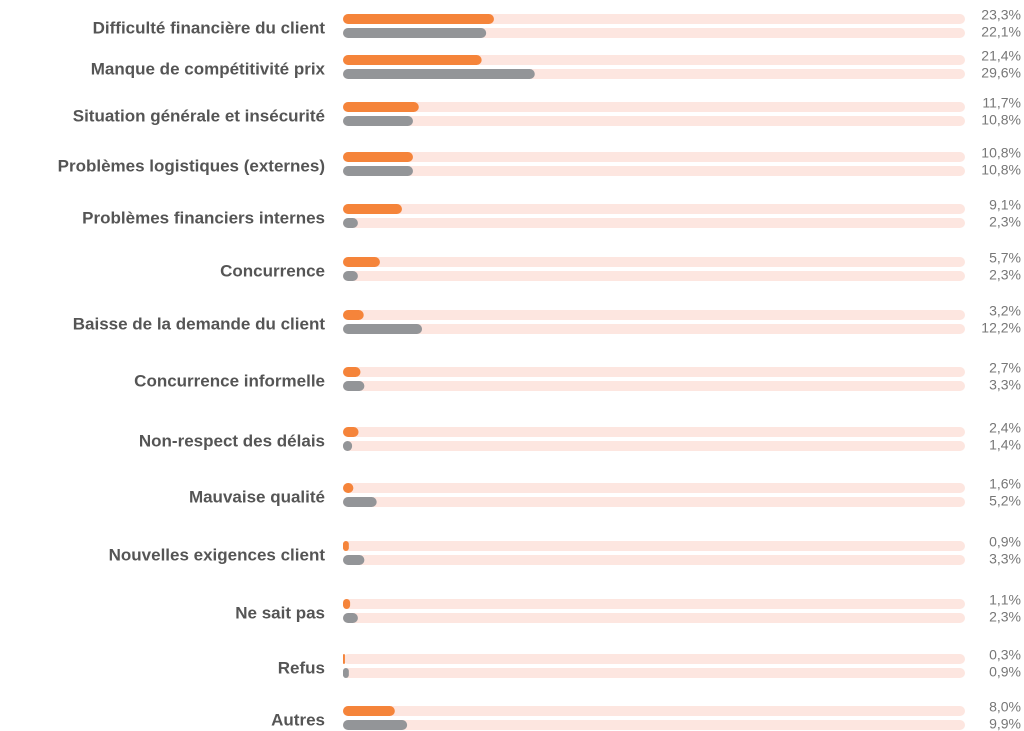 This screenshot has height=731, width=1024. What do you see at coordinates (1001, 103) in the screenshot?
I see `value-label: 11,7%` at bounding box center [1001, 103].